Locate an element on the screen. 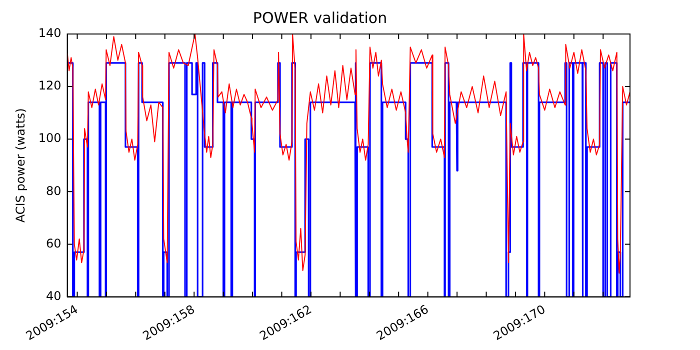 The width and height of the screenshot is (700, 350). y-tick-label: 40 is located at coordinates (54, 295).